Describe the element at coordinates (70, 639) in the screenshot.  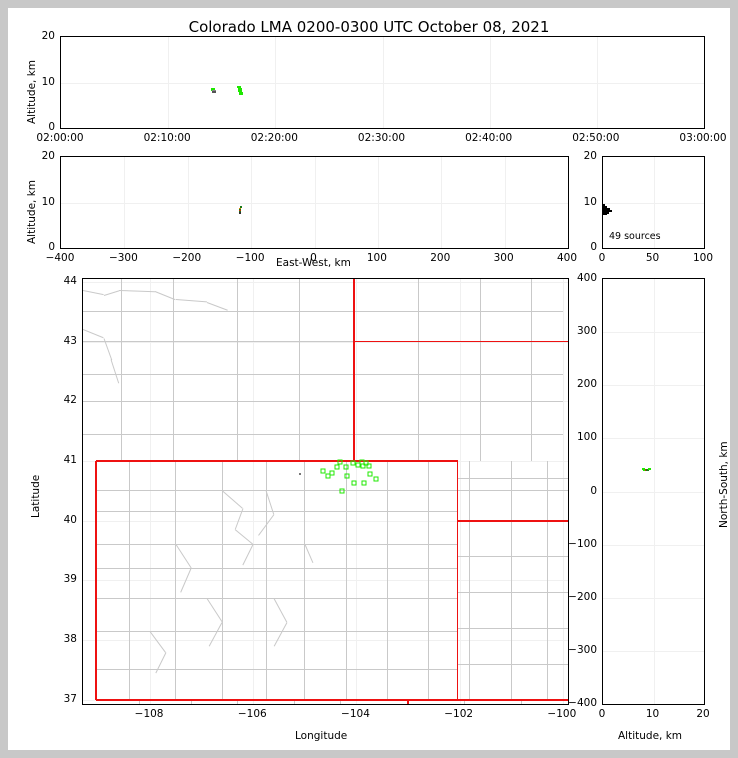
I see `y-tick-label: 38` at that location.